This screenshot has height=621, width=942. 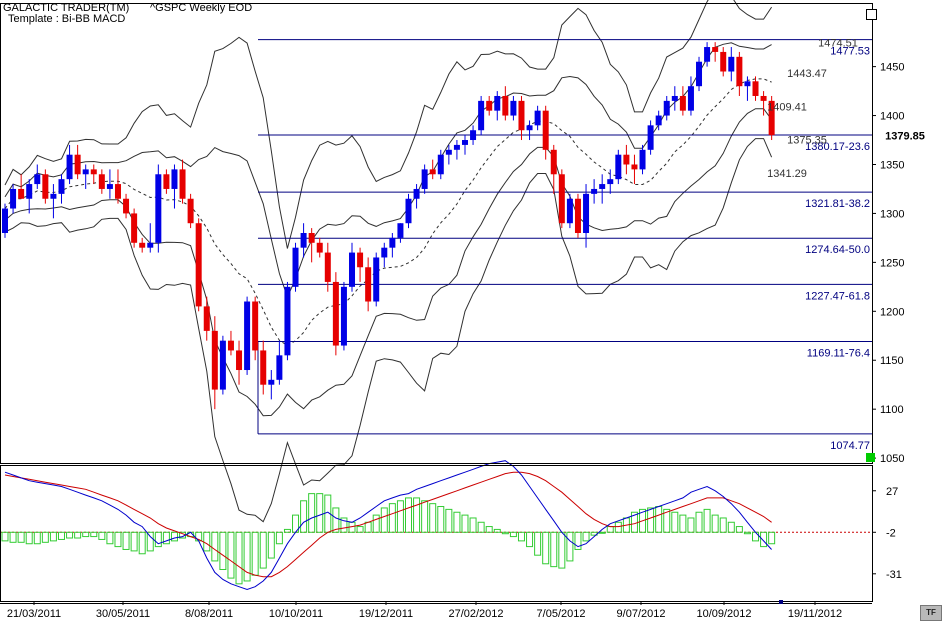 What do you see at coordinates (892, 117) in the screenshot?
I see `price-y-tick-label: 1400` at bounding box center [892, 117].